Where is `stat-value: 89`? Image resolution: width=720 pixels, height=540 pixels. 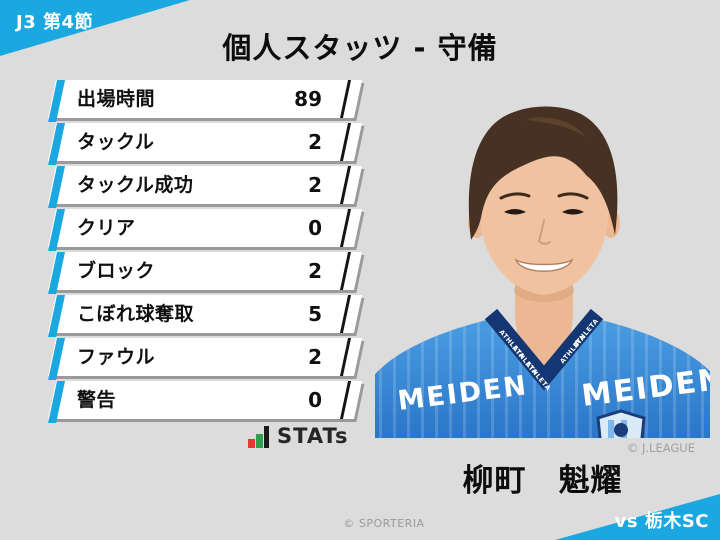 stat-value: 89 is located at coordinates (308, 99).